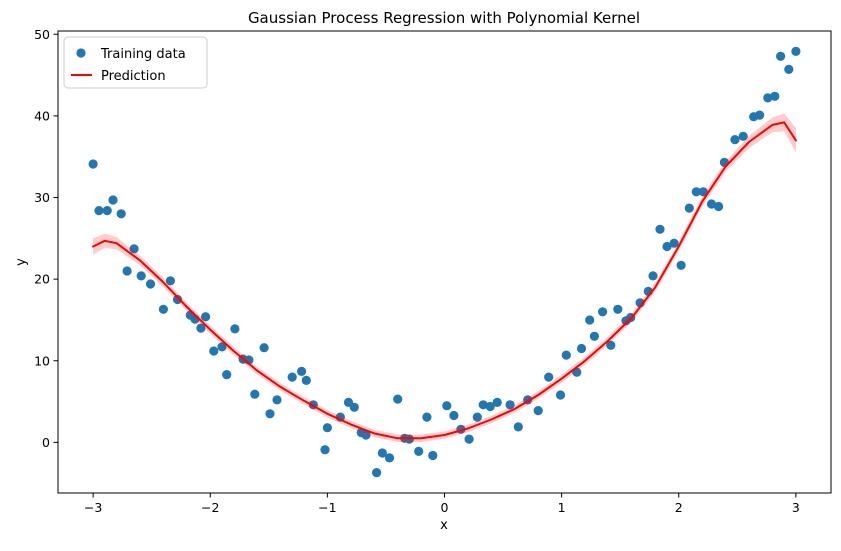  What do you see at coordinates (796, 507) in the screenshot?
I see `x-tick-label: 3` at bounding box center [796, 507].